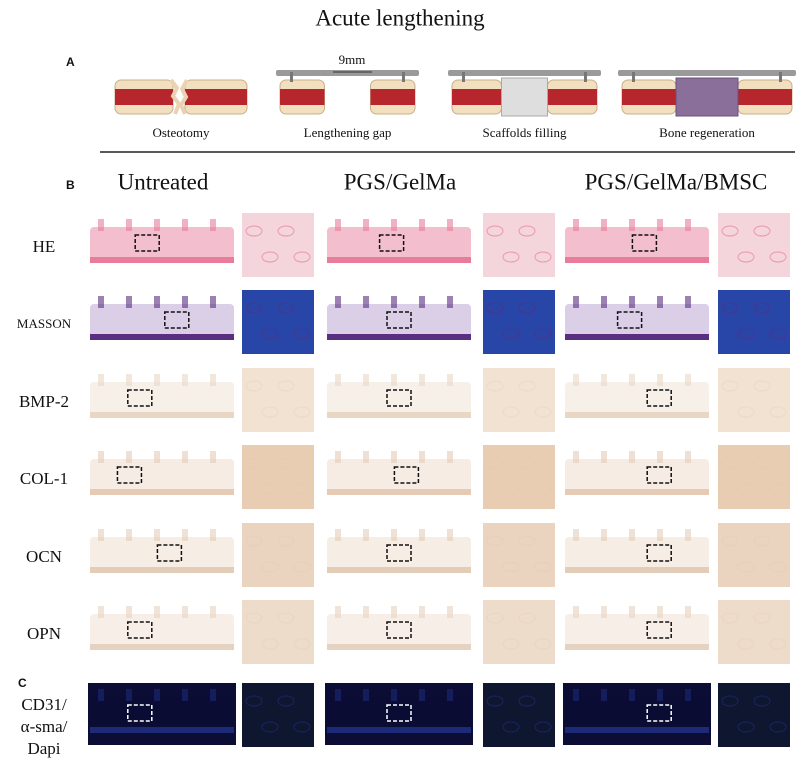 The width and height of the screenshot is (802, 768). I want to click on panel-label: B, so click(70, 185).